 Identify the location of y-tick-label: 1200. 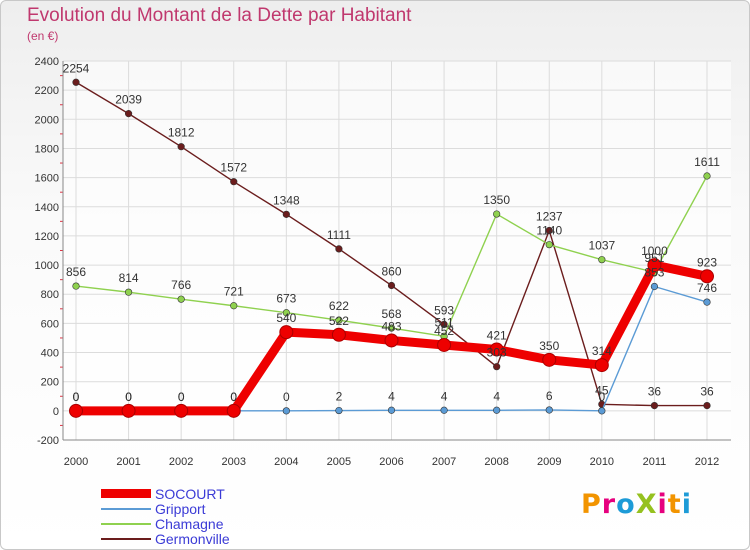
(47, 237).